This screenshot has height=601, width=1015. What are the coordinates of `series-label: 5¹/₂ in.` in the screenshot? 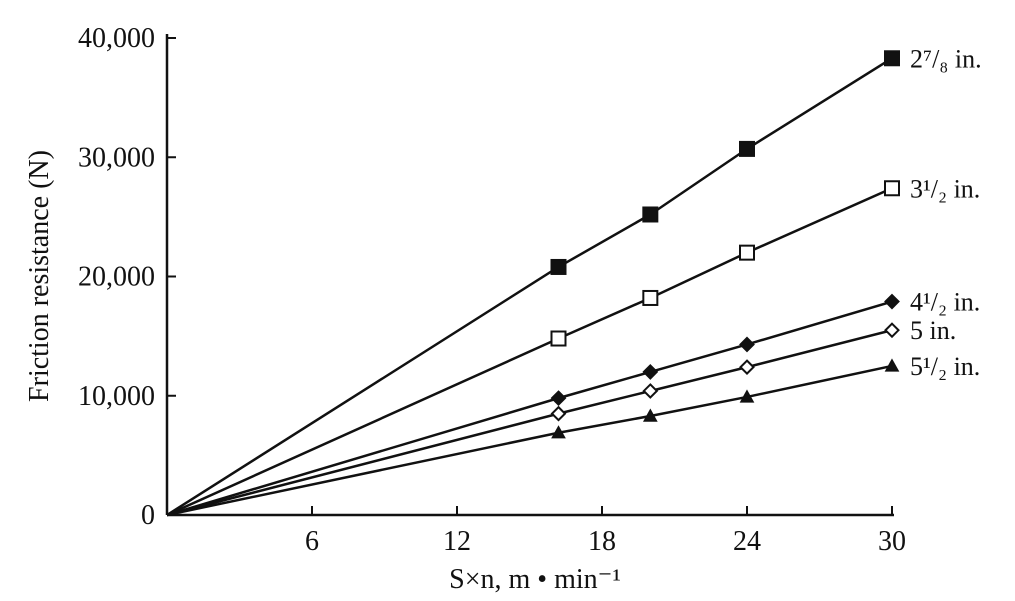 It's located at (945, 366).